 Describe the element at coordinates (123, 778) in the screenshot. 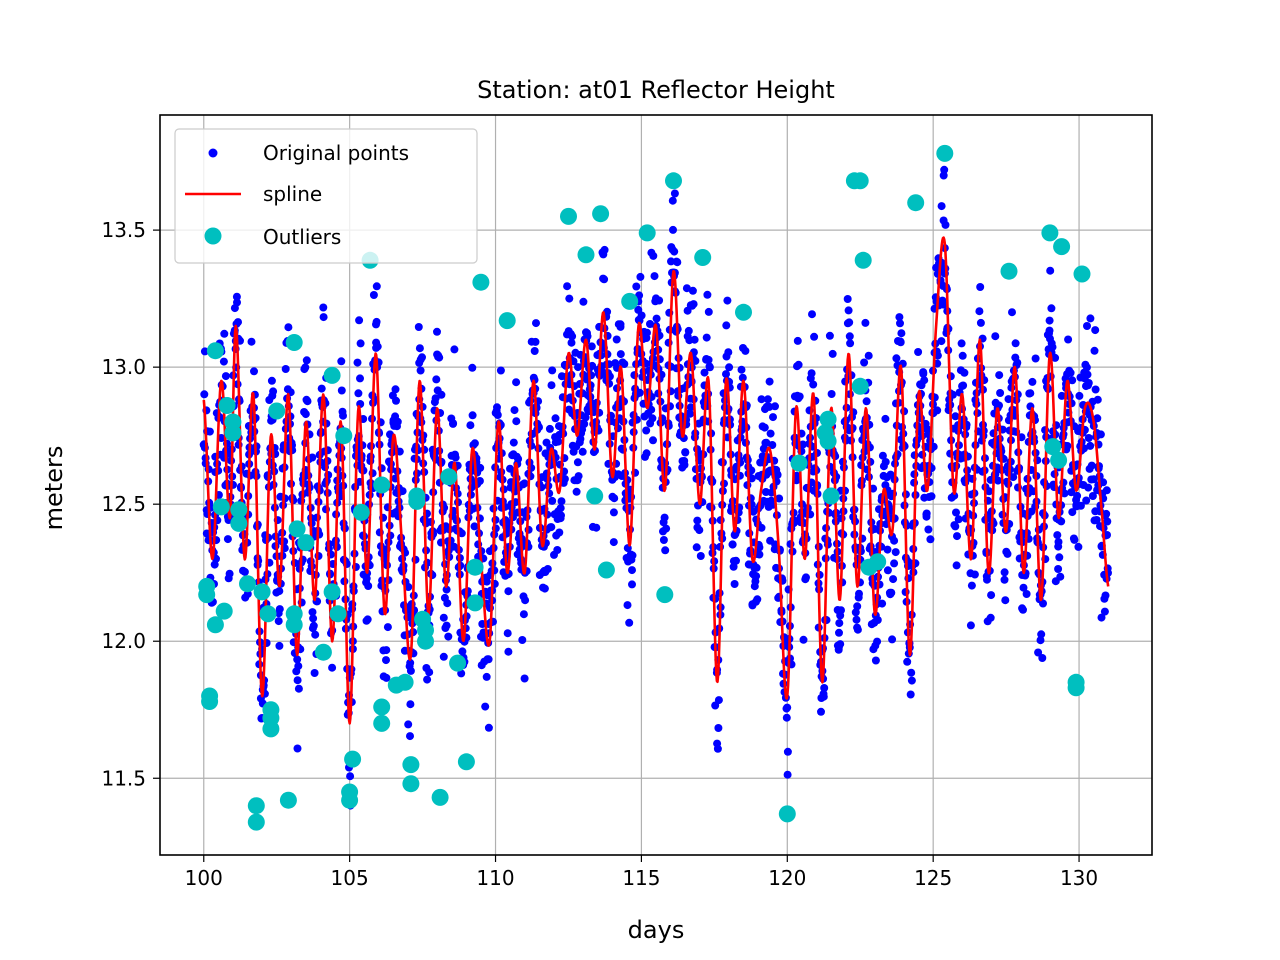

I see `y-tick-label: 11.5` at that location.